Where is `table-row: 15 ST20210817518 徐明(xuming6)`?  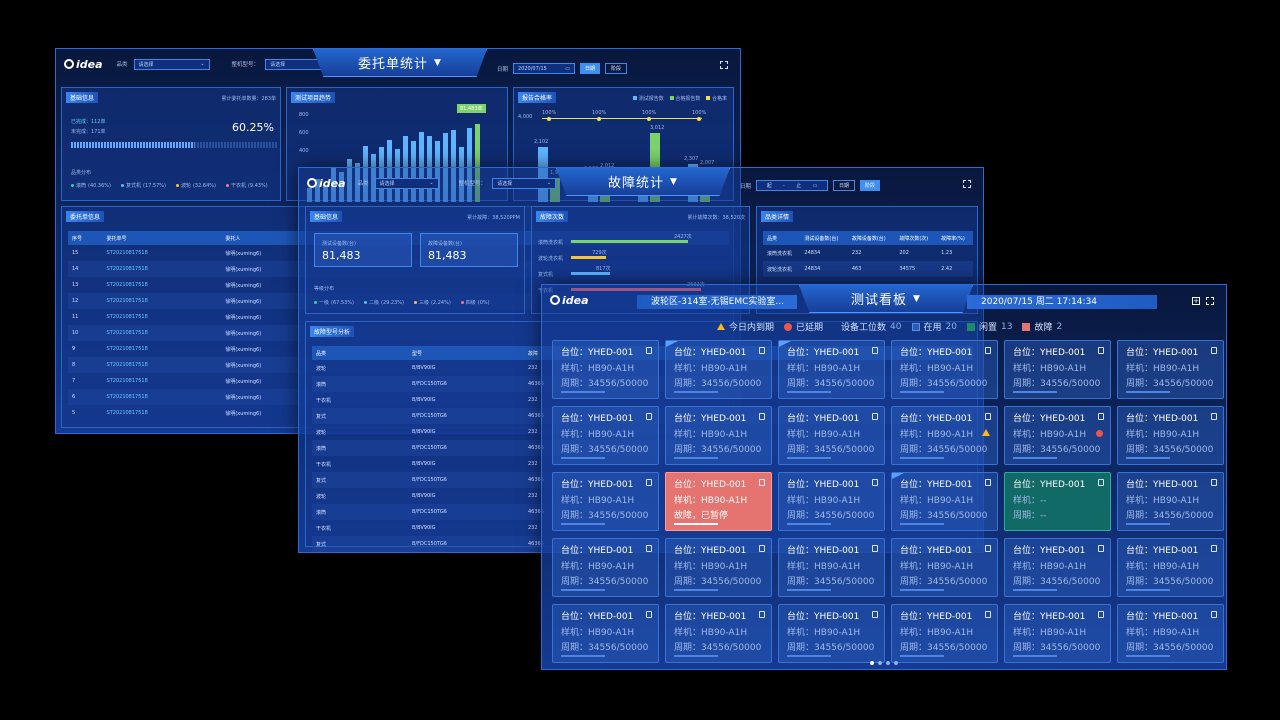 table-row: 15 ST20210817518 徐明(xuming6) is located at coordinates (398, 253).